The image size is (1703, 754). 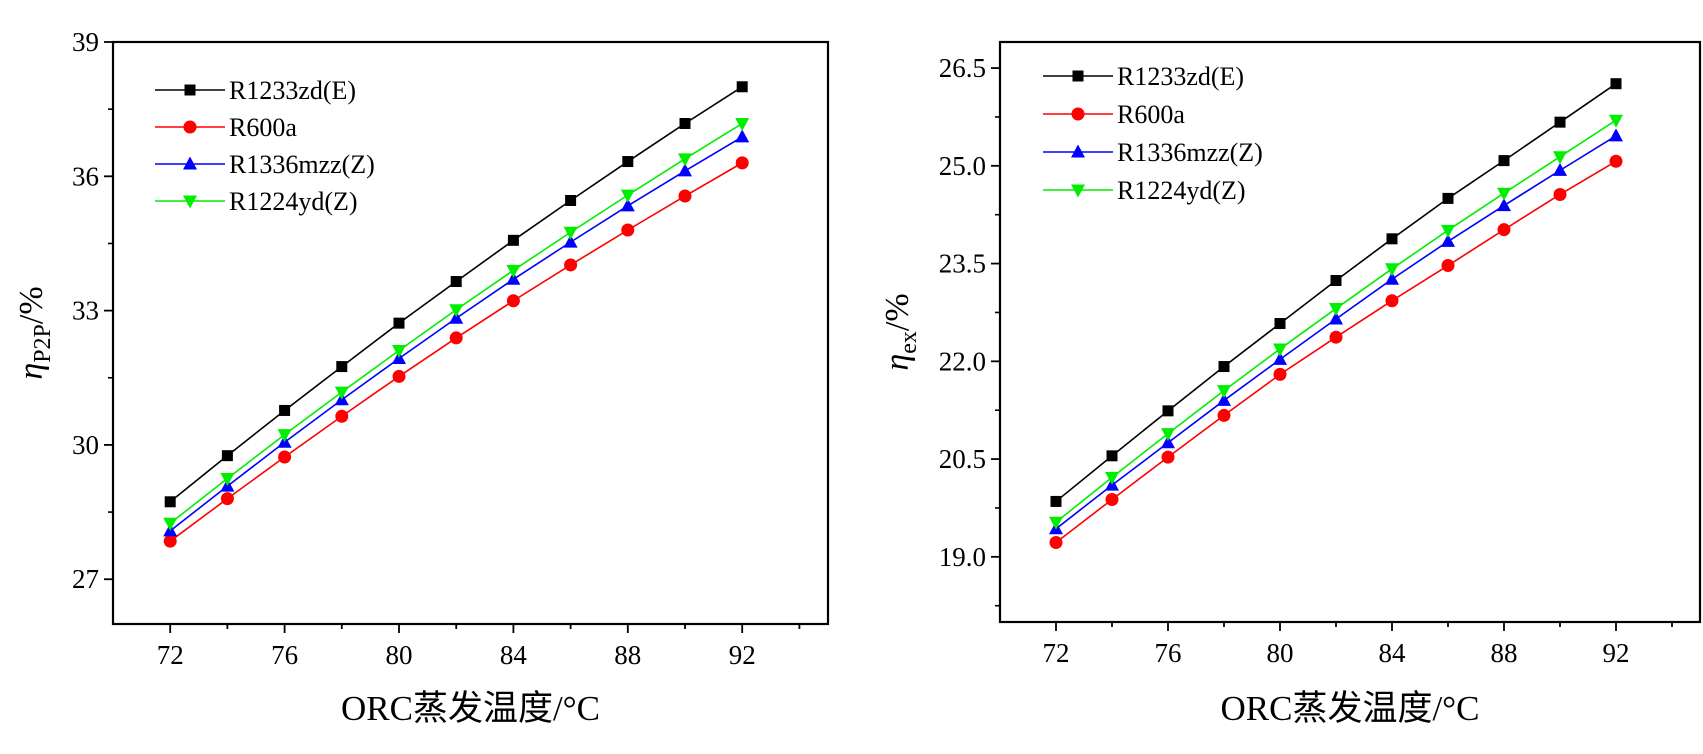 I want to click on y-tick-label: 30, so click(x=85, y=445).